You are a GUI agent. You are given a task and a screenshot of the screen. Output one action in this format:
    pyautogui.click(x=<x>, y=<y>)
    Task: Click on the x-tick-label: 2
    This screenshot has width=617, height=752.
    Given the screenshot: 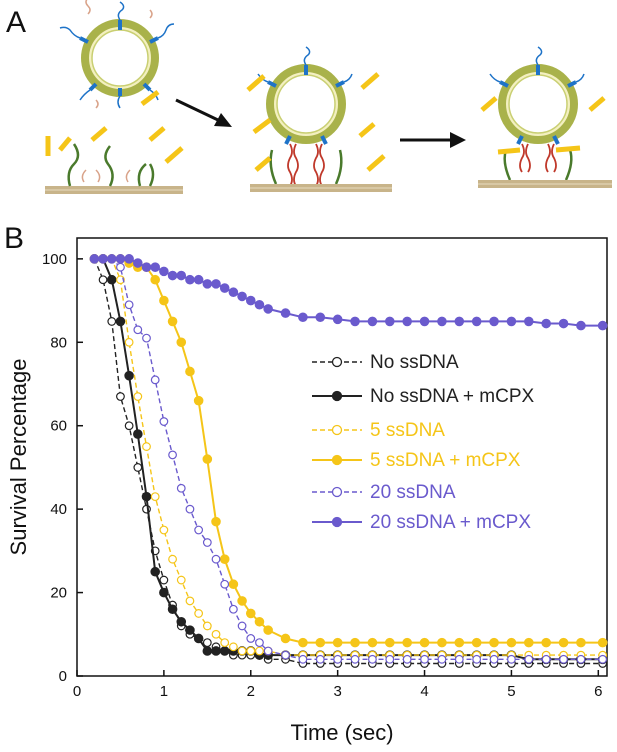 What is the action you would take?
    pyautogui.click(x=251, y=691)
    